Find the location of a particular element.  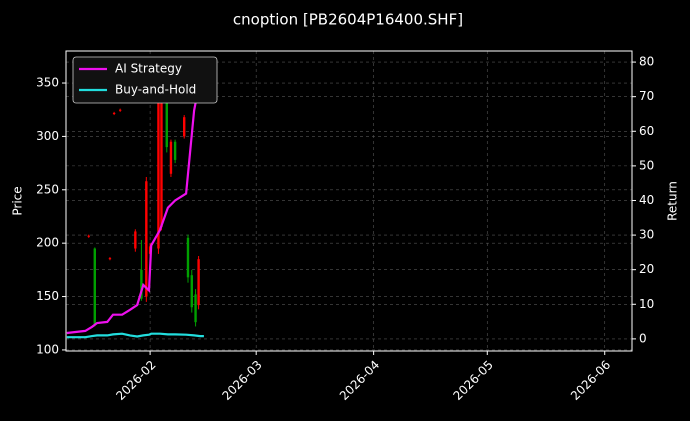

legend-box is located at coordinates (145, 80).